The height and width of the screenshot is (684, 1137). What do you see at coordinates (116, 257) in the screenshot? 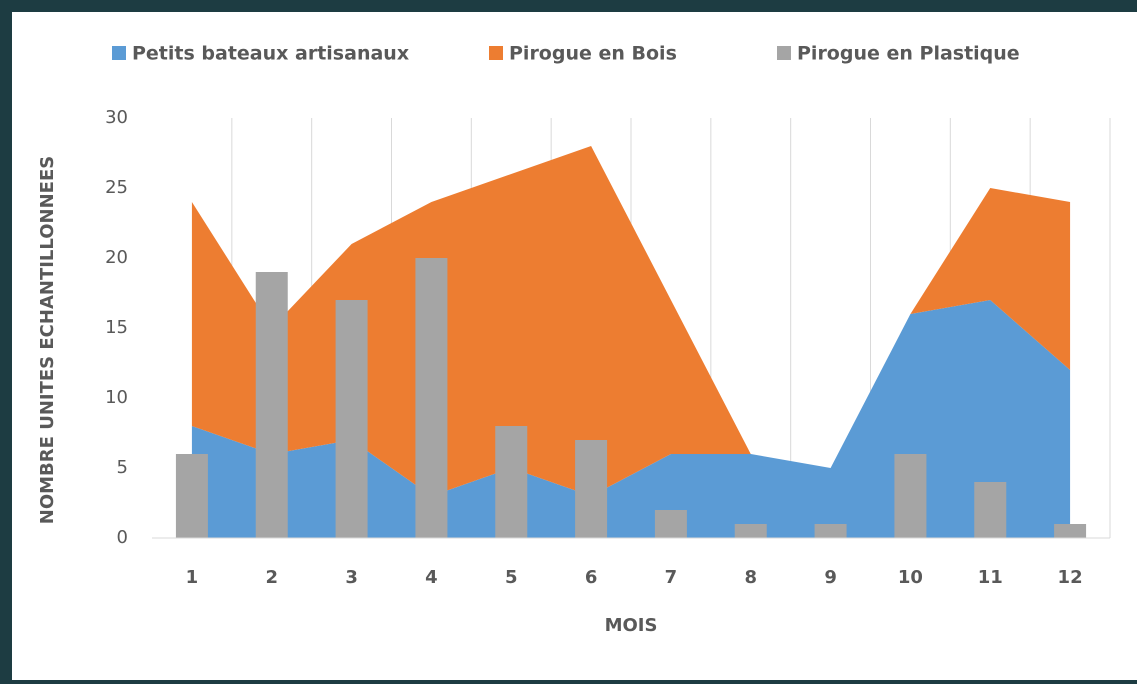
I see `y-tick-label: 20` at bounding box center [116, 257].